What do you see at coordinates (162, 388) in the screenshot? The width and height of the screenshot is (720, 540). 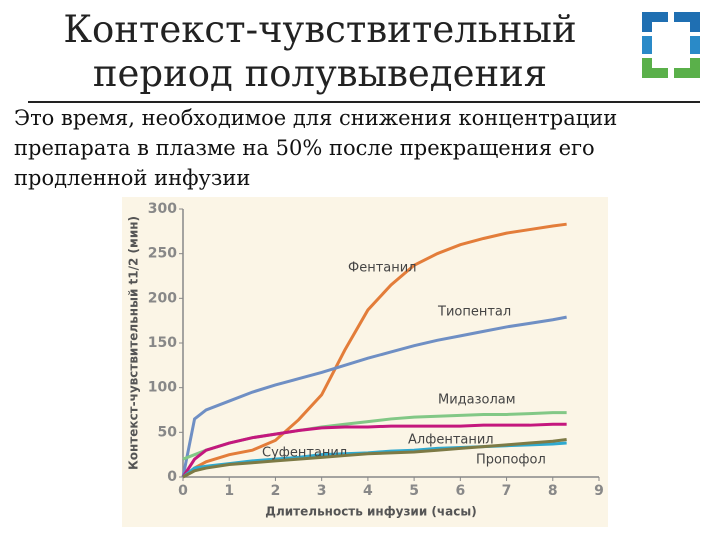 I see `y-tick-label: 100` at bounding box center [162, 388].